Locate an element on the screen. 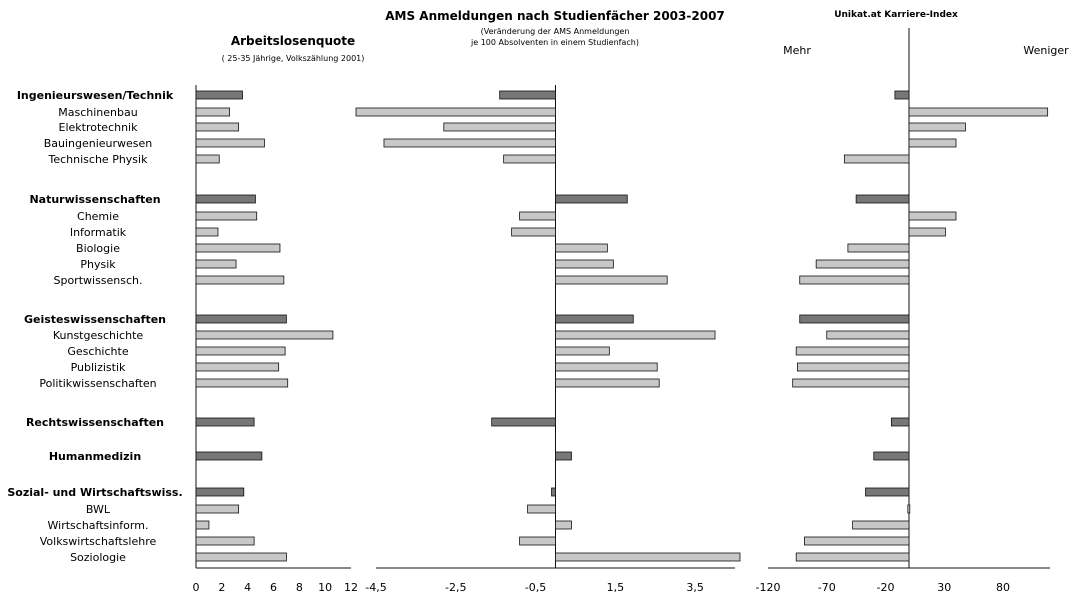  category-label: Soziologie is located at coordinates (98, 557).